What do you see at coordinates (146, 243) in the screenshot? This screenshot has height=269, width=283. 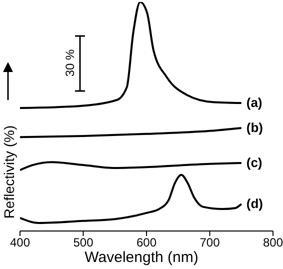 I see `x-tick-label: 600` at bounding box center [146, 243].